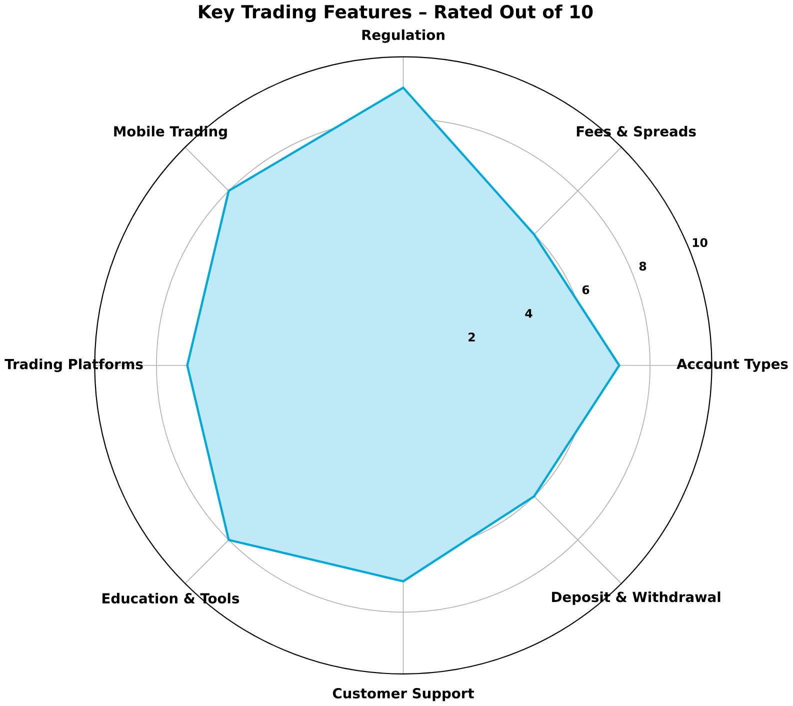 Image resolution: width=793 pixels, height=706 pixels. Describe the element at coordinates (586, 289) in the screenshot. I see `y-tick-label: 6` at that location.